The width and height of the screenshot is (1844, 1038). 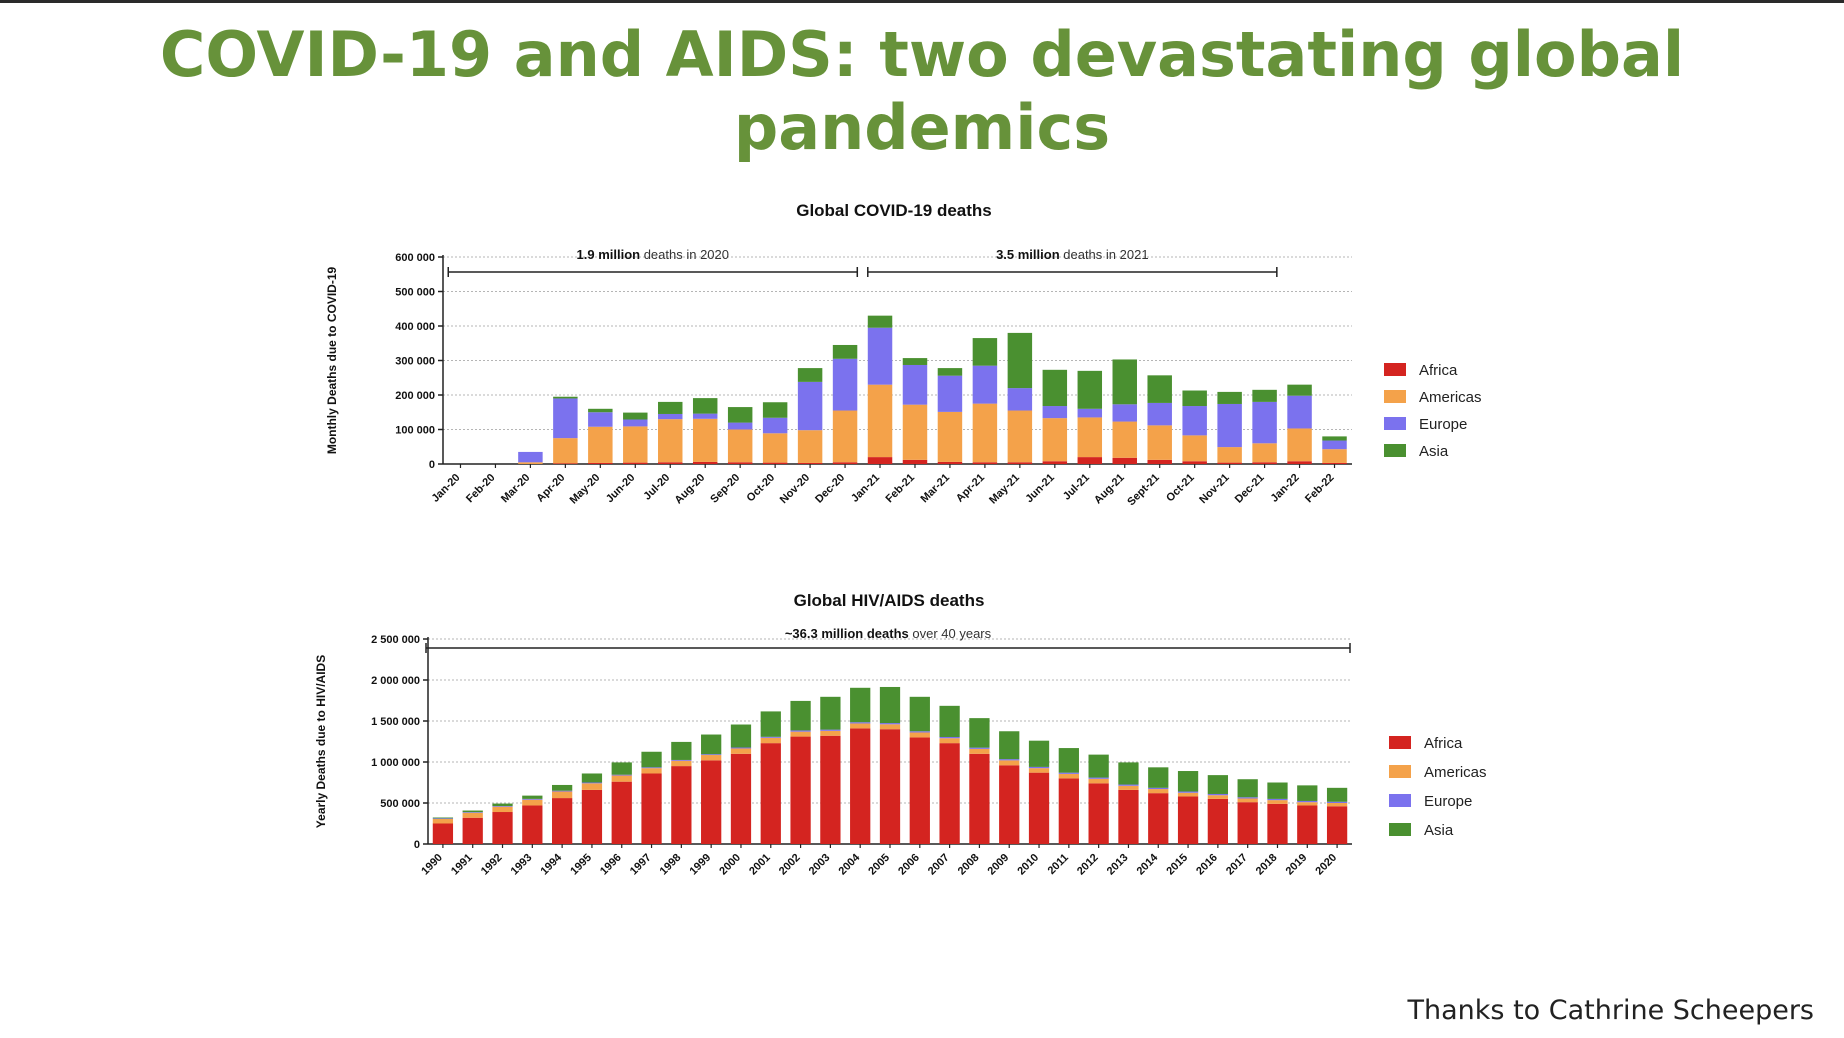 I want to click on x-tick-label: 2008, so click(x=969, y=865).